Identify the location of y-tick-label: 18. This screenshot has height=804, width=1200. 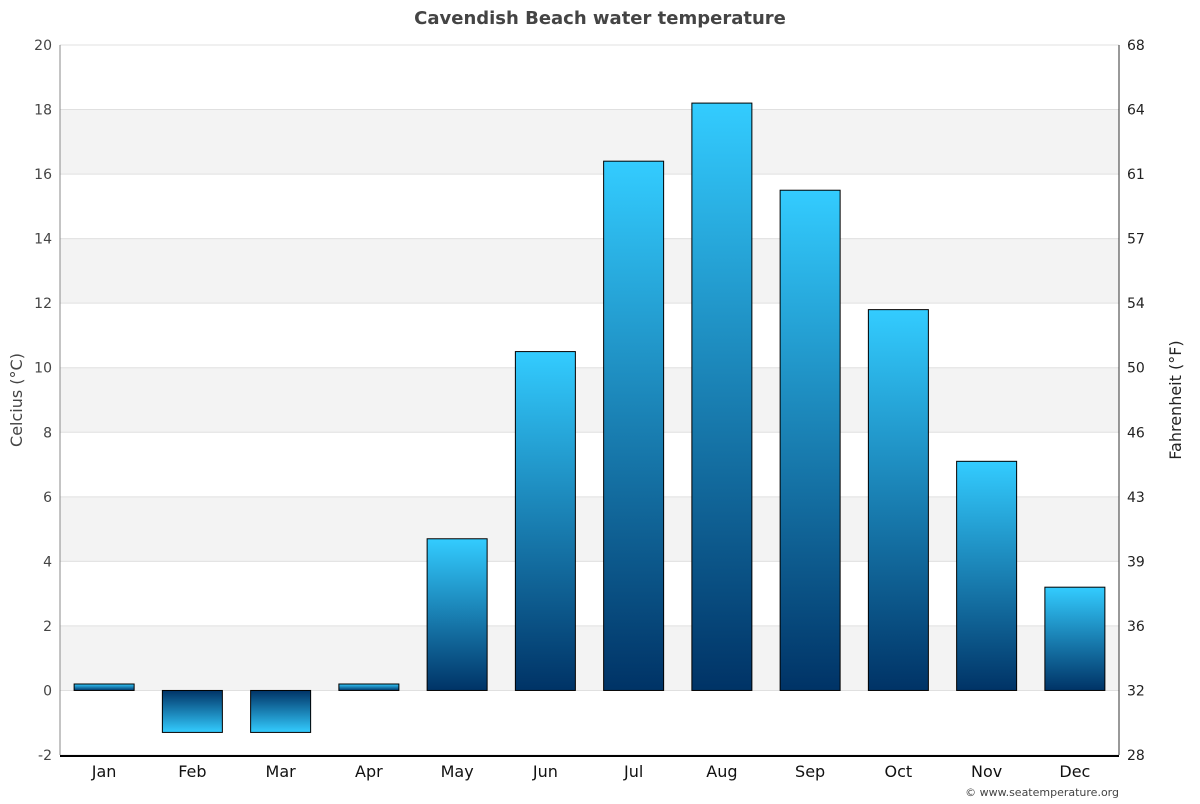
(43, 111).